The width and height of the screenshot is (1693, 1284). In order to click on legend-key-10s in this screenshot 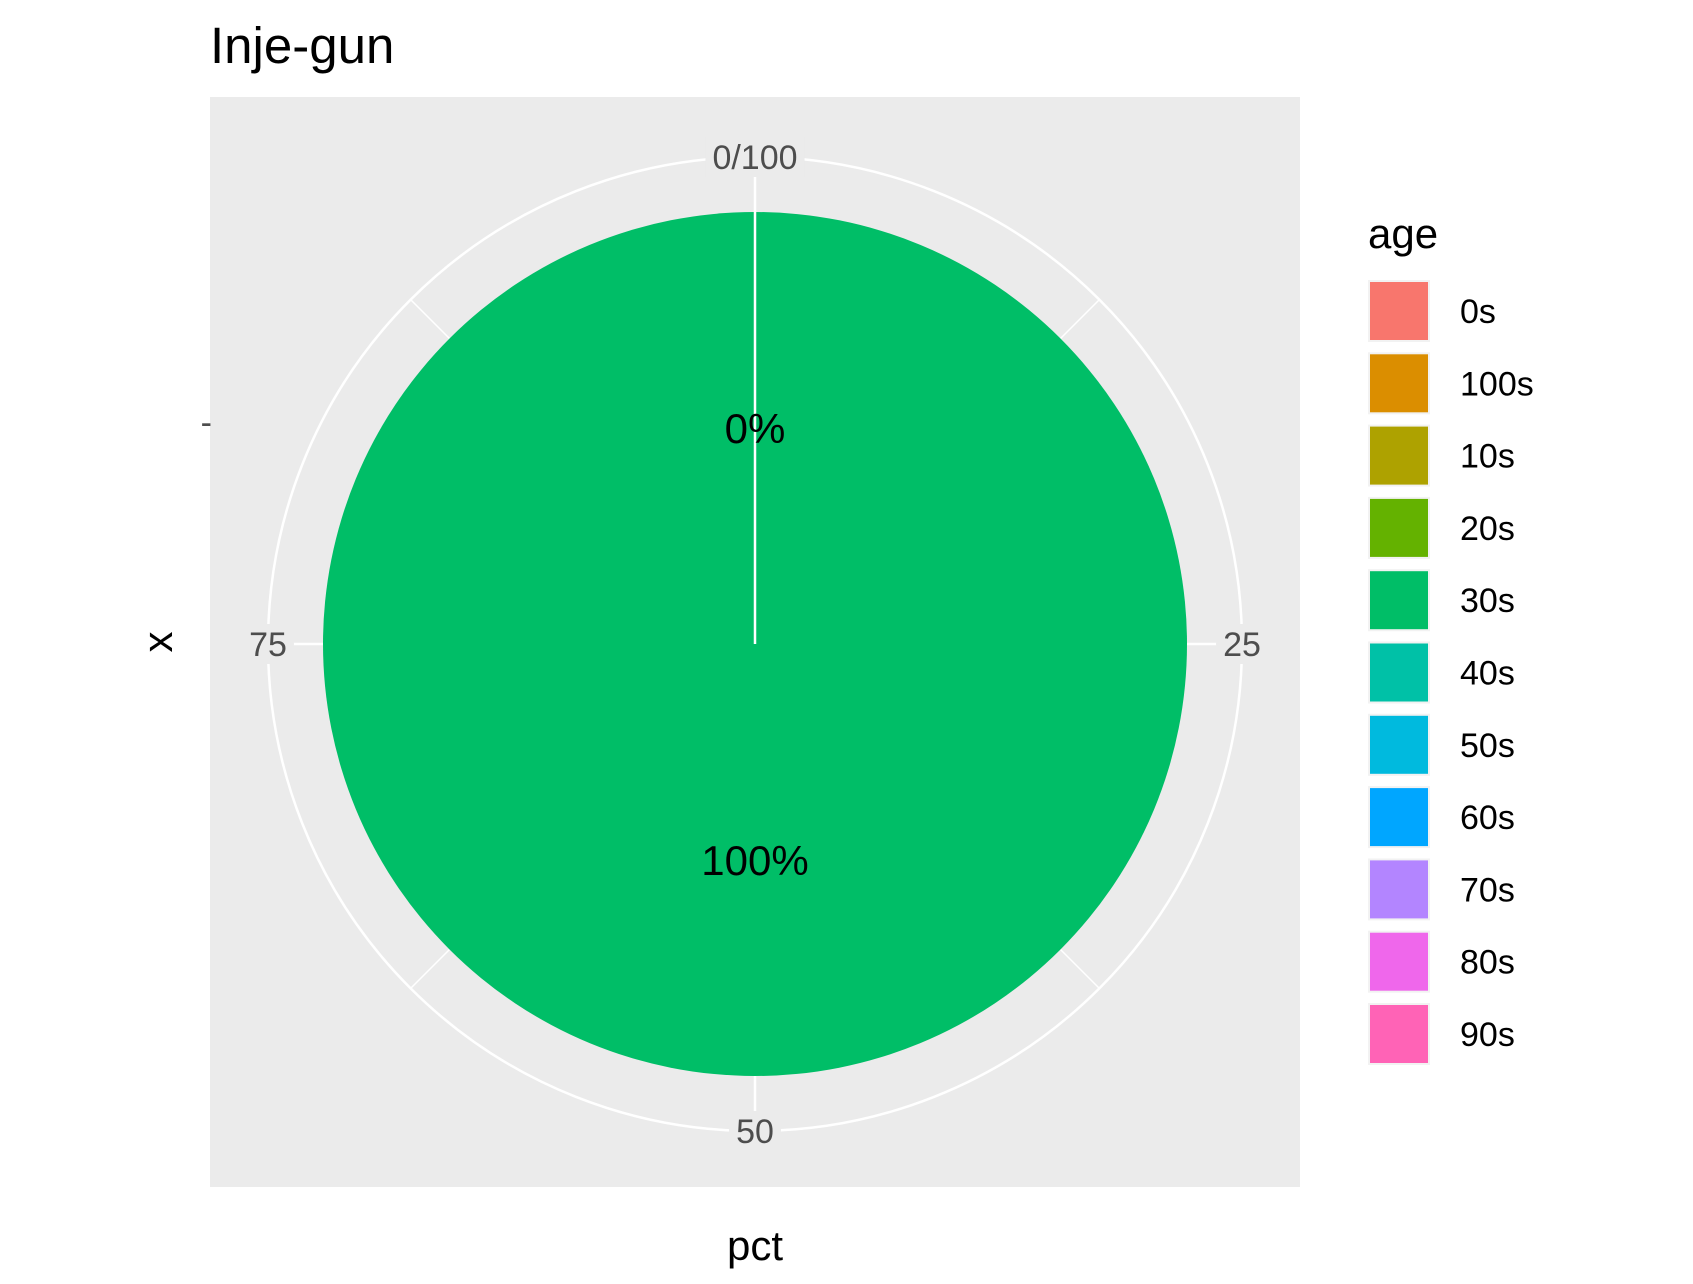, I will do `click(1399, 455)`.